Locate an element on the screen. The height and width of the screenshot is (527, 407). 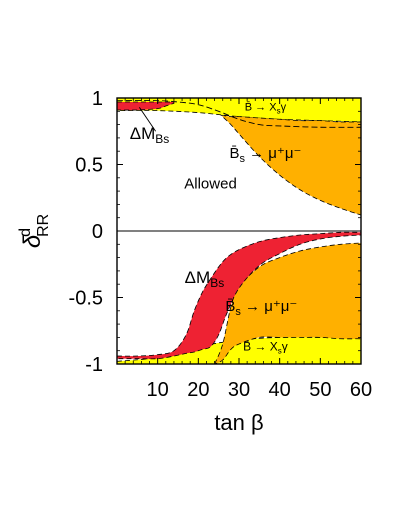
svg-text: δdRR is located at coordinates (34, 231).